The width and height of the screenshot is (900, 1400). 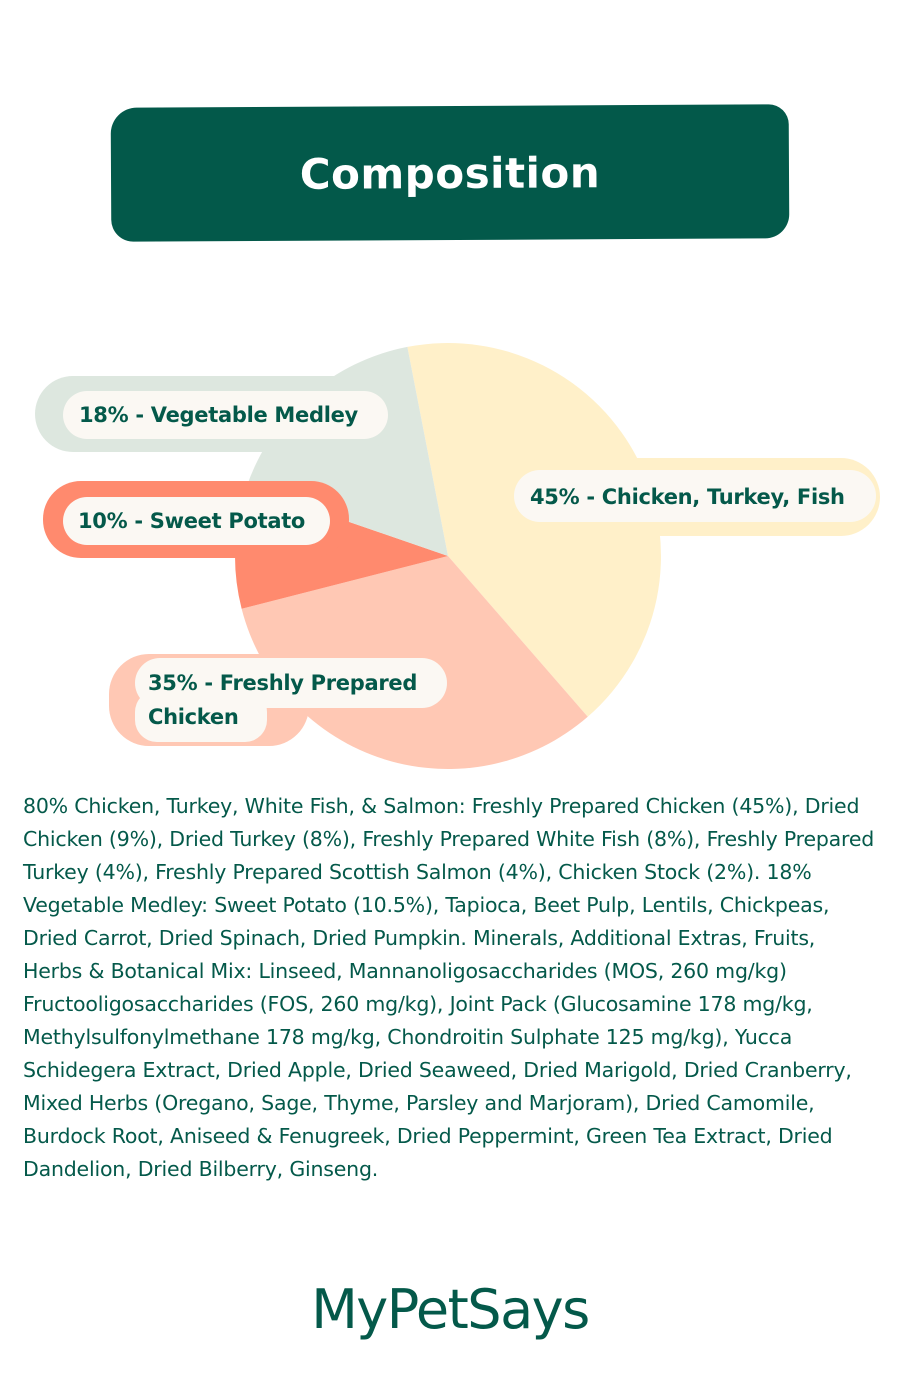 What do you see at coordinates (450, 1309) in the screenshot?
I see `brand-logo: MyPetSays` at bounding box center [450, 1309].